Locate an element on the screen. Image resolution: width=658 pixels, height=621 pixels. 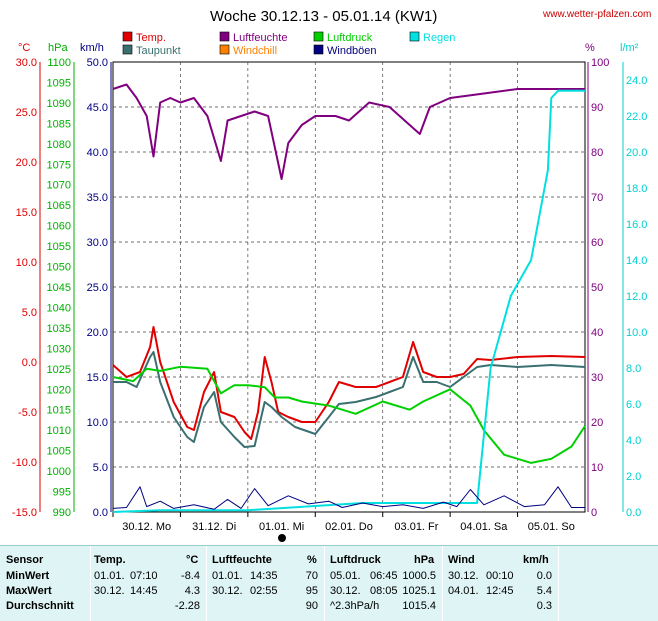
legend-label-1: Taupunkt is located at coordinates (158, 51).